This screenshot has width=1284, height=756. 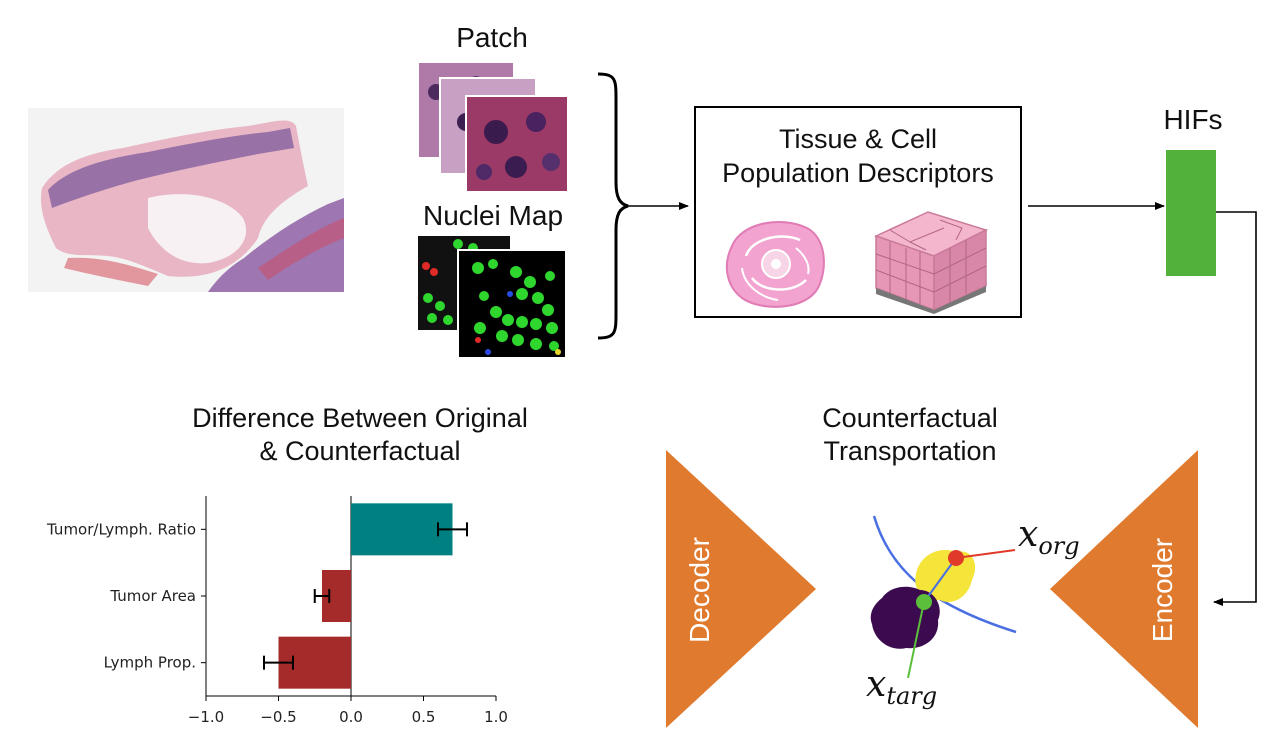 What do you see at coordinates (206, 717) in the screenshot?
I see `x-tick-label-0: −1.0` at bounding box center [206, 717].